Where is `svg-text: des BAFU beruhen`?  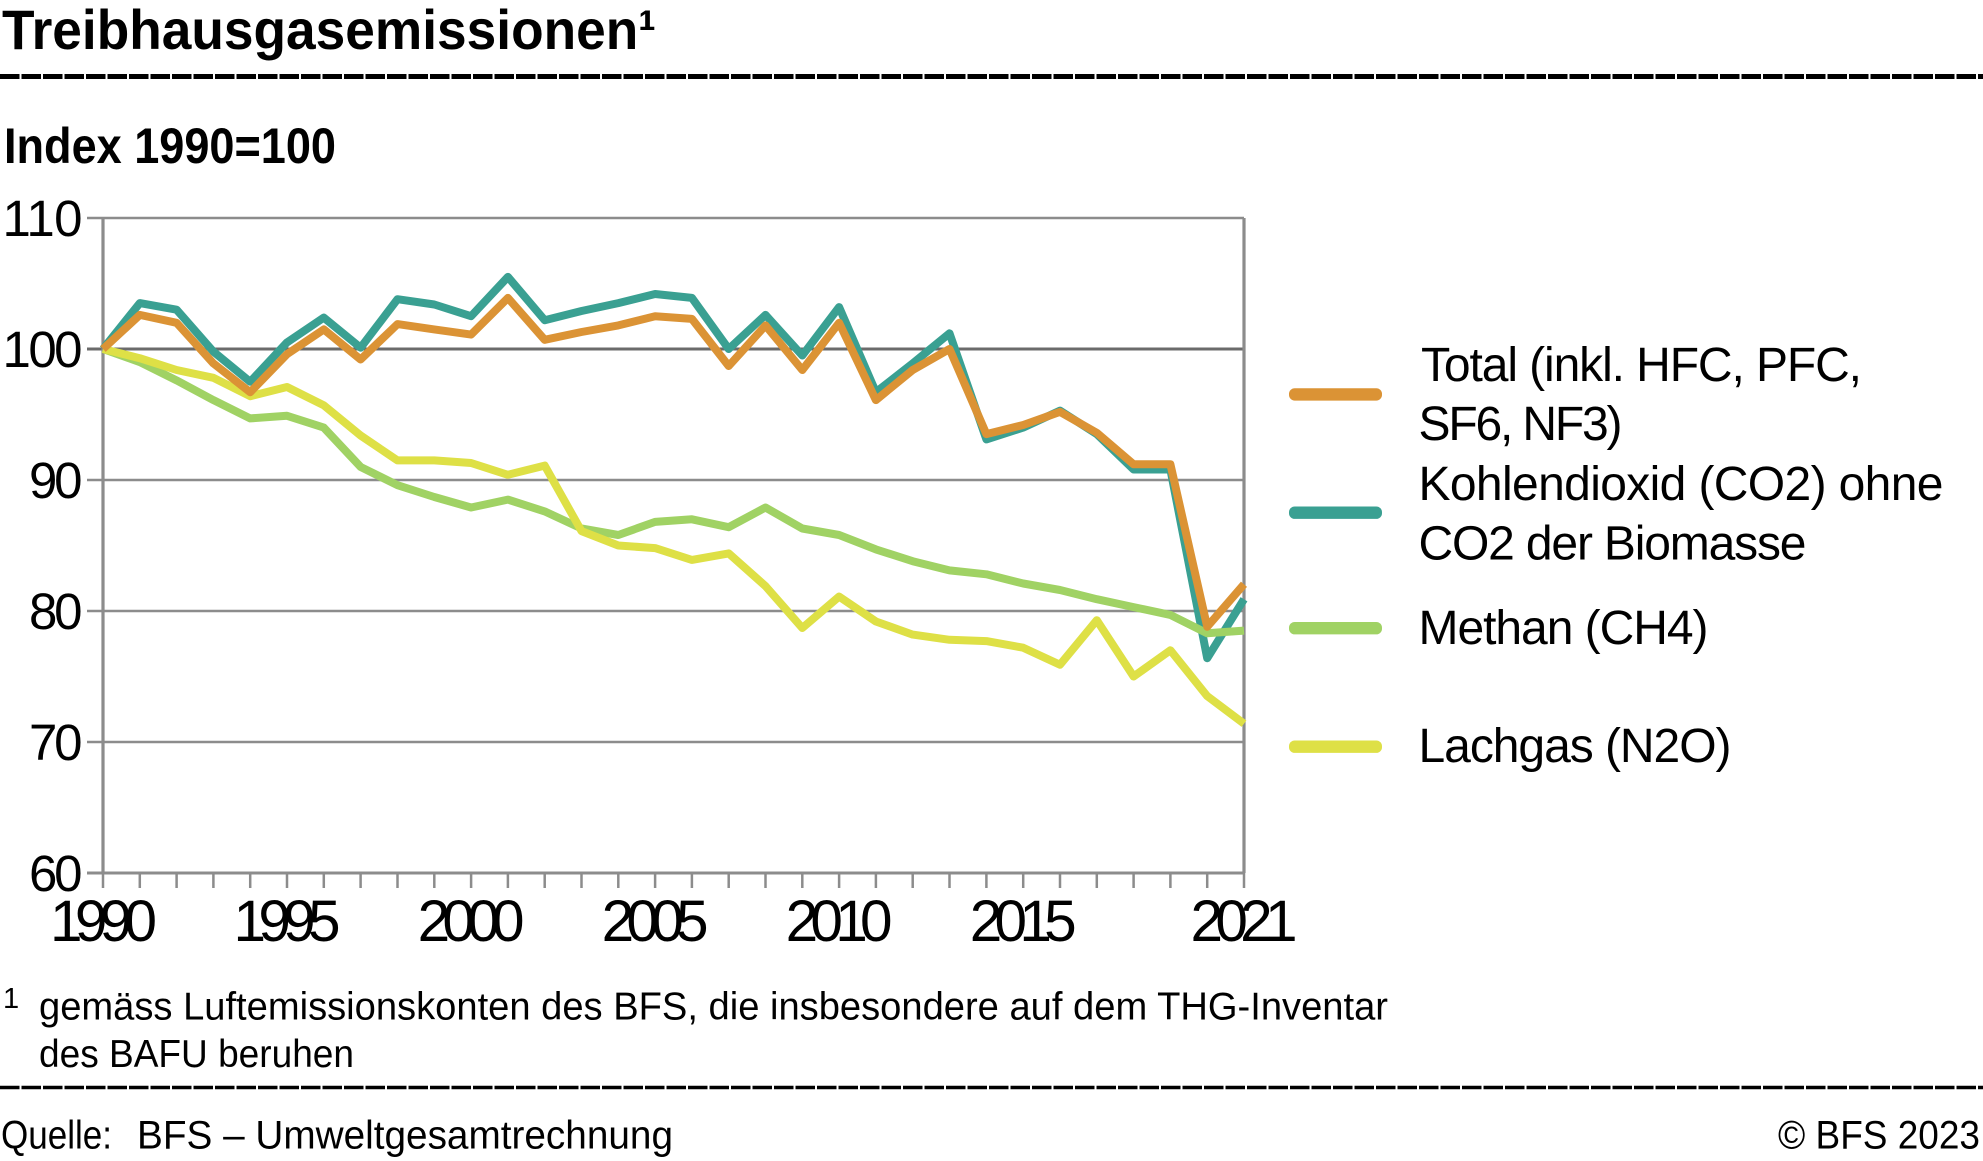
svg-text: des BAFU beruhen is located at coordinates (196, 1054).